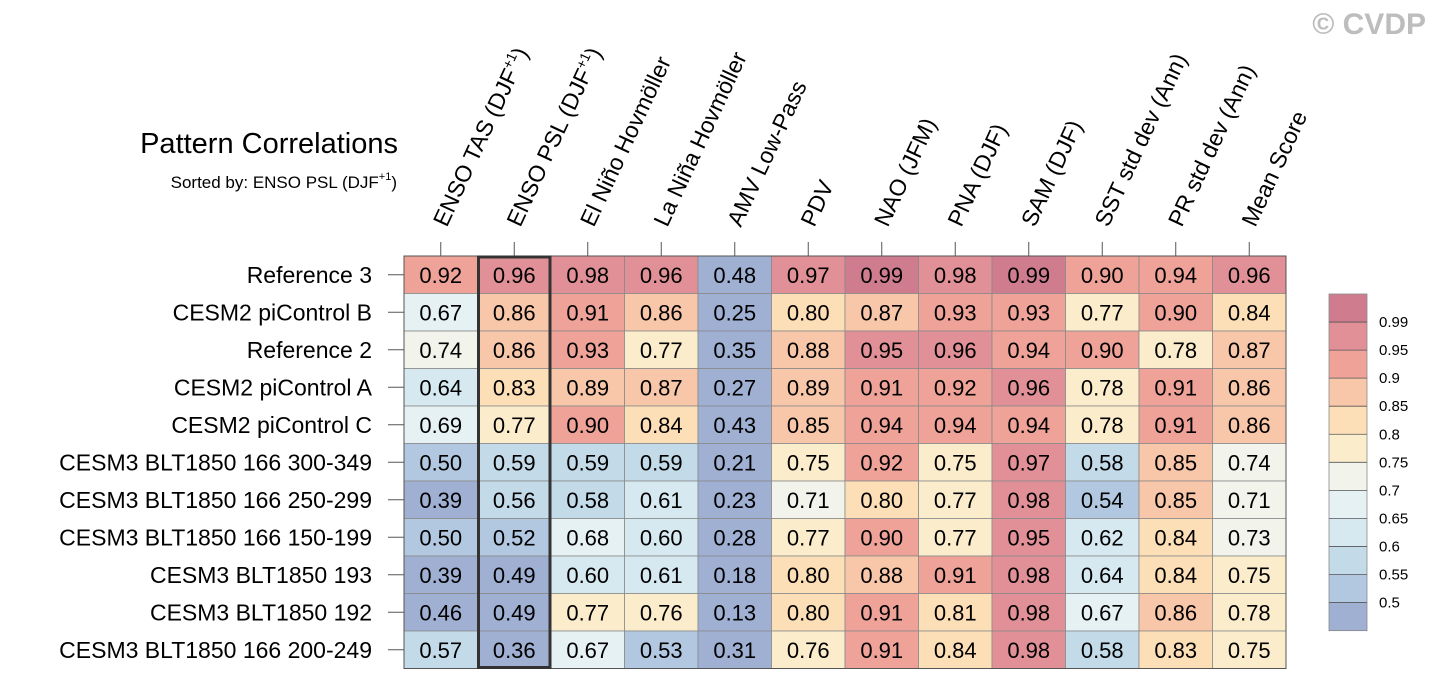 This screenshot has width=1436, height=689. Describe the element at coordinates (440, 537) in the screenshot. I see `cell-value-label: 0.50` at that location.